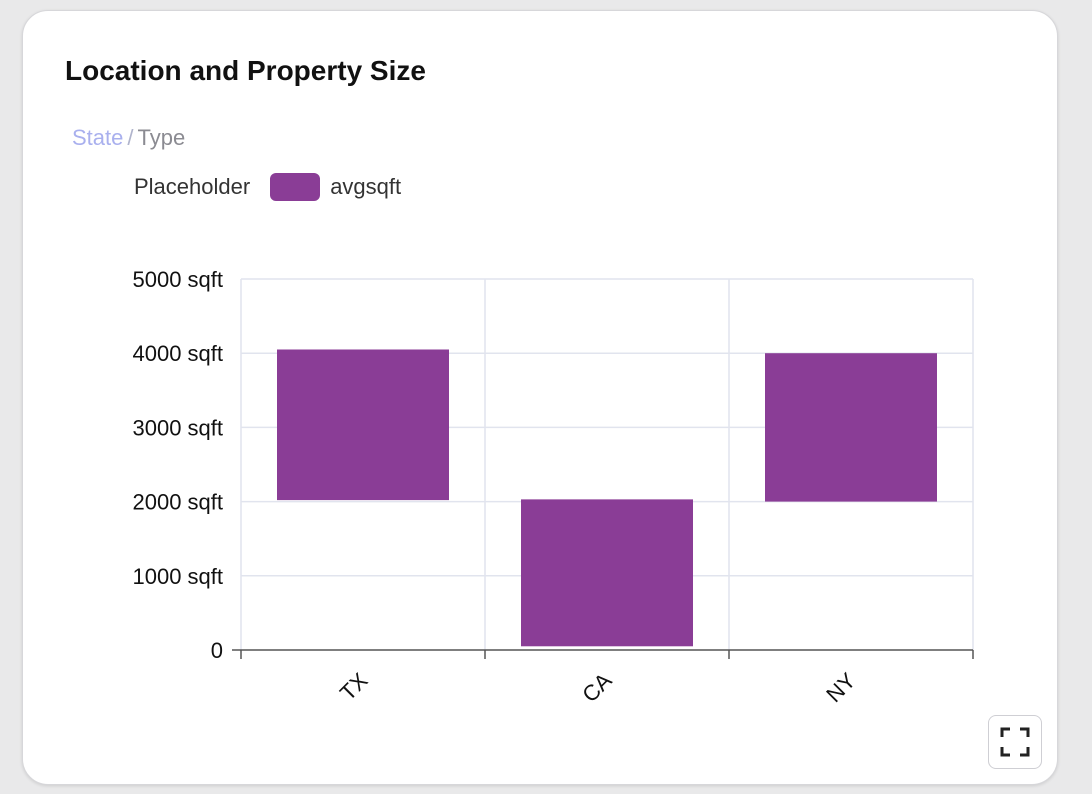 The width and height of the screenshot is (1092, 794). Describe the element at coordinates (597, 688) in the screenshot. I see `x-tick-label-ca: CA` at that location.